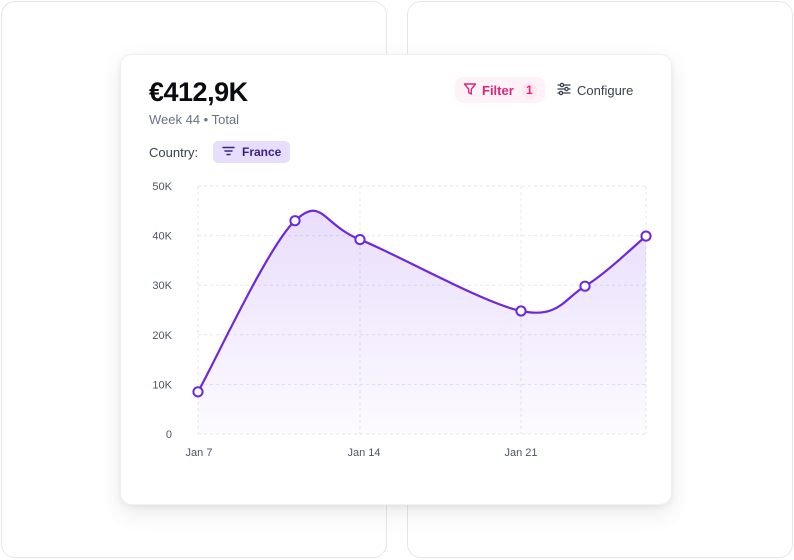  What do you see at coordinates (162, 286) in the screenshot?
I see `y-tick-label: 30K` at bounding box center [162, 286].